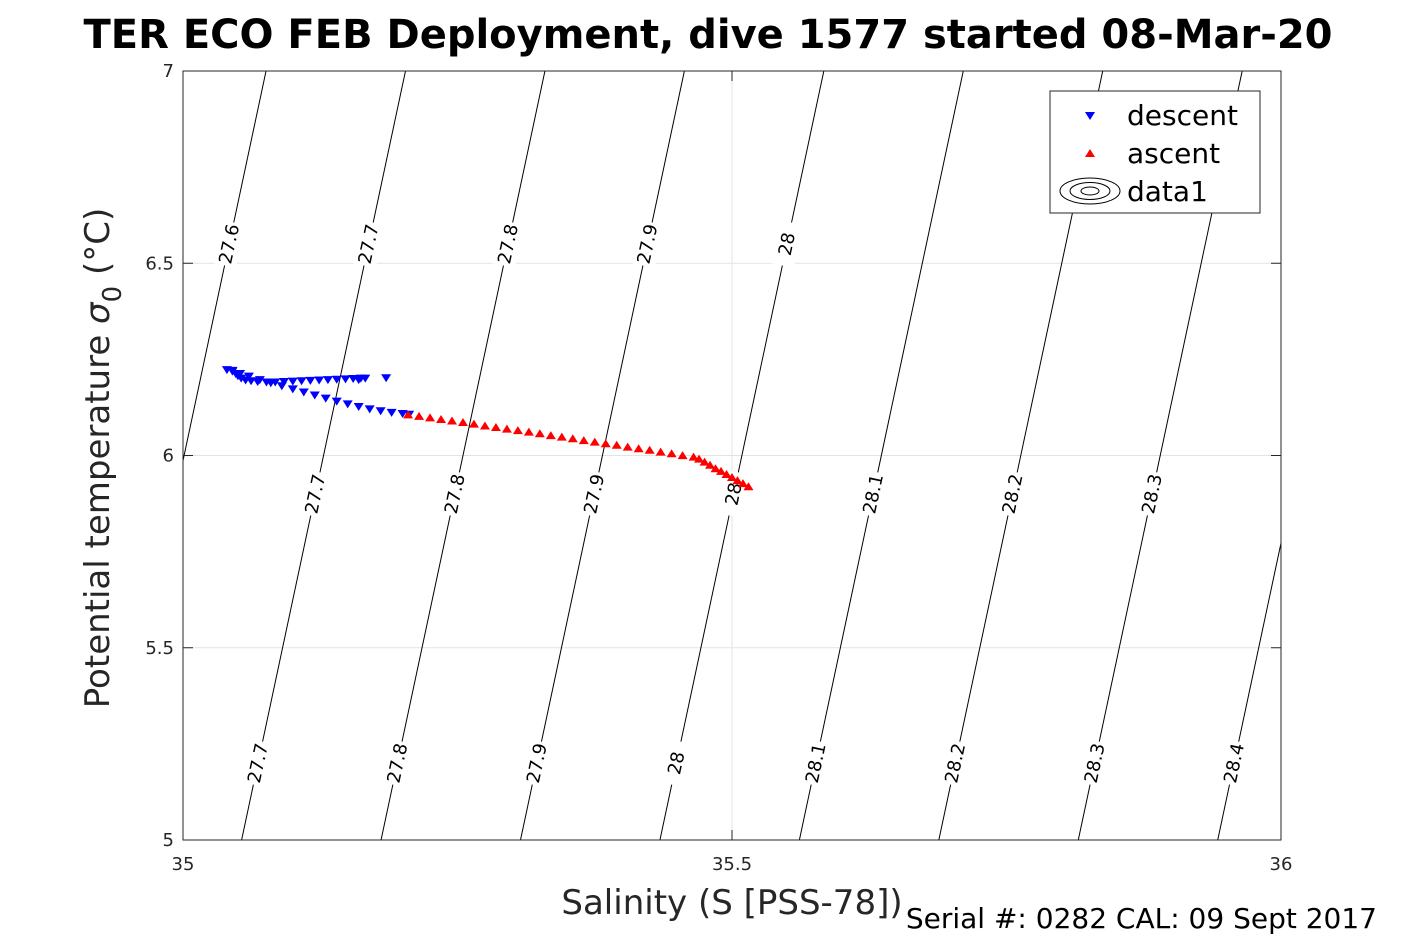 This screenshot has height=945, width=1417. I want to click on legend-ascent-label: ascent, so click(1173, 153).